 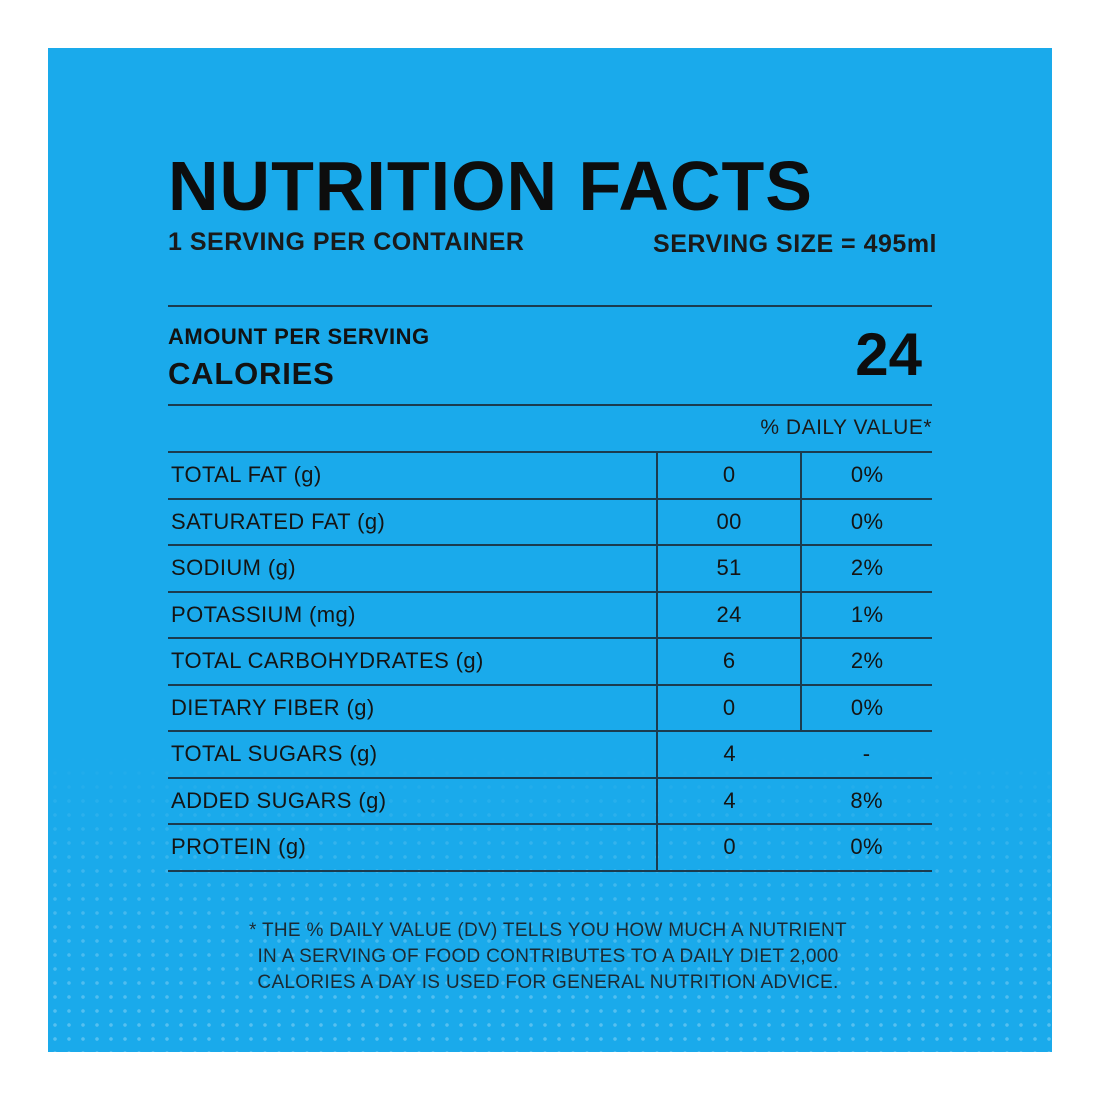 What do you see at coordinates (866, 800) in the screenshot?
I see `nutrient-daily-value: 8%` at bounding box center [866, 800].